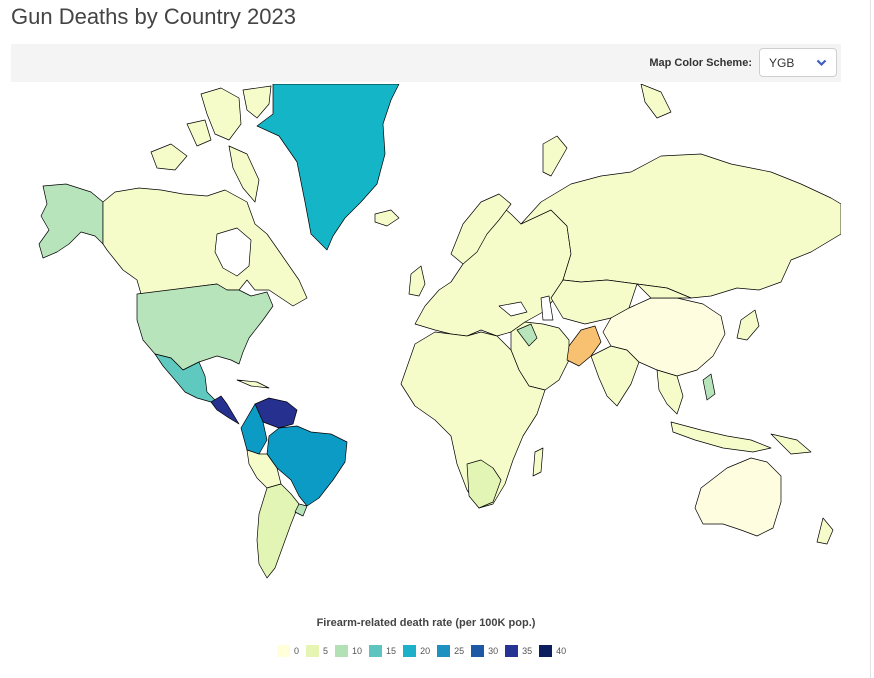 The image size is (874, 678). I want to click on legend-item: 15, so click(382, 651).